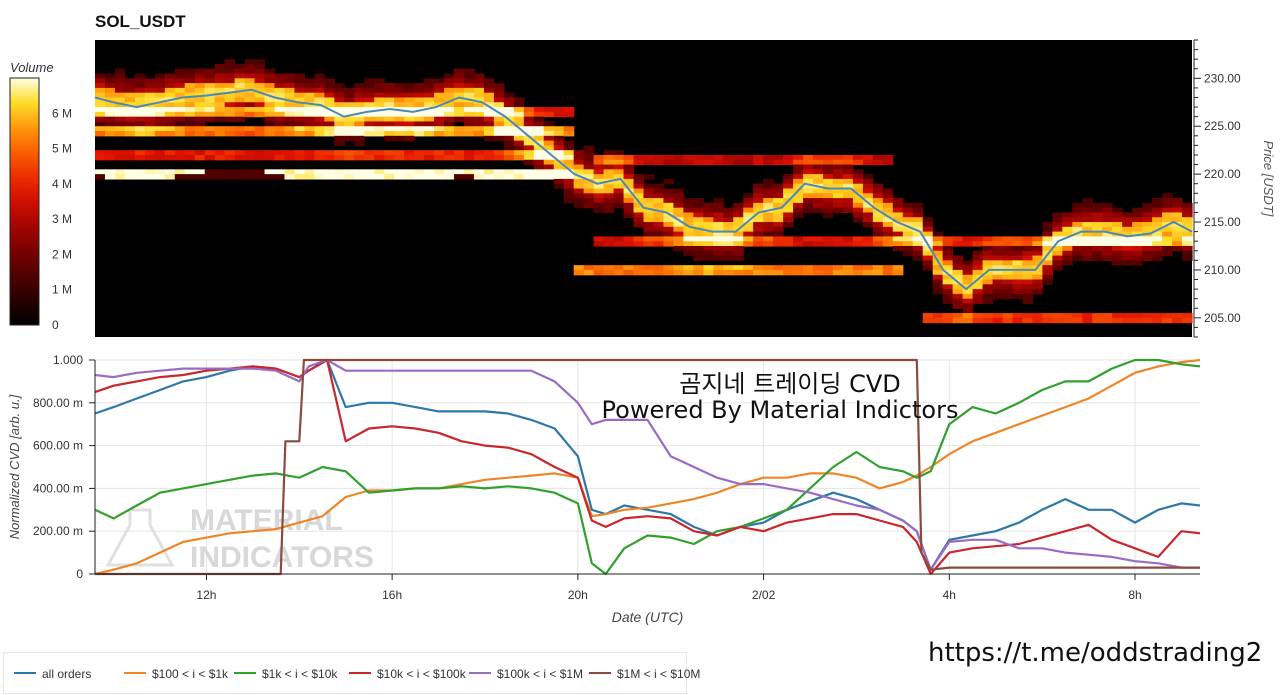 The image size is (1280, 695). Describe the element at coordinates (407, 674) in the screenshot. I see `legend-item-10k_100k: $10k < i < $100k` at that location.